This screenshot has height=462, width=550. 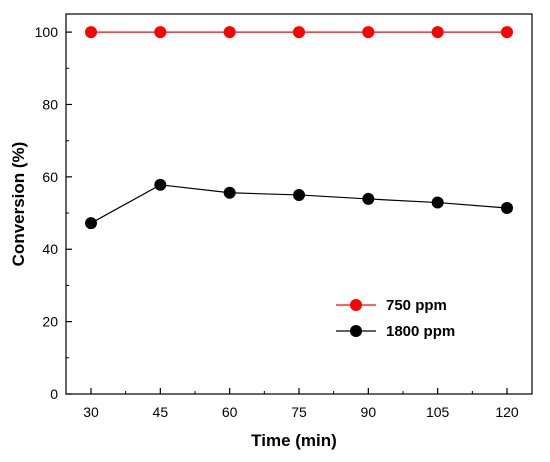 What do you see at coordinates (50, 322) in the screenshot?
I see `y-tick-label: 20` at bounding box center [50, 322].